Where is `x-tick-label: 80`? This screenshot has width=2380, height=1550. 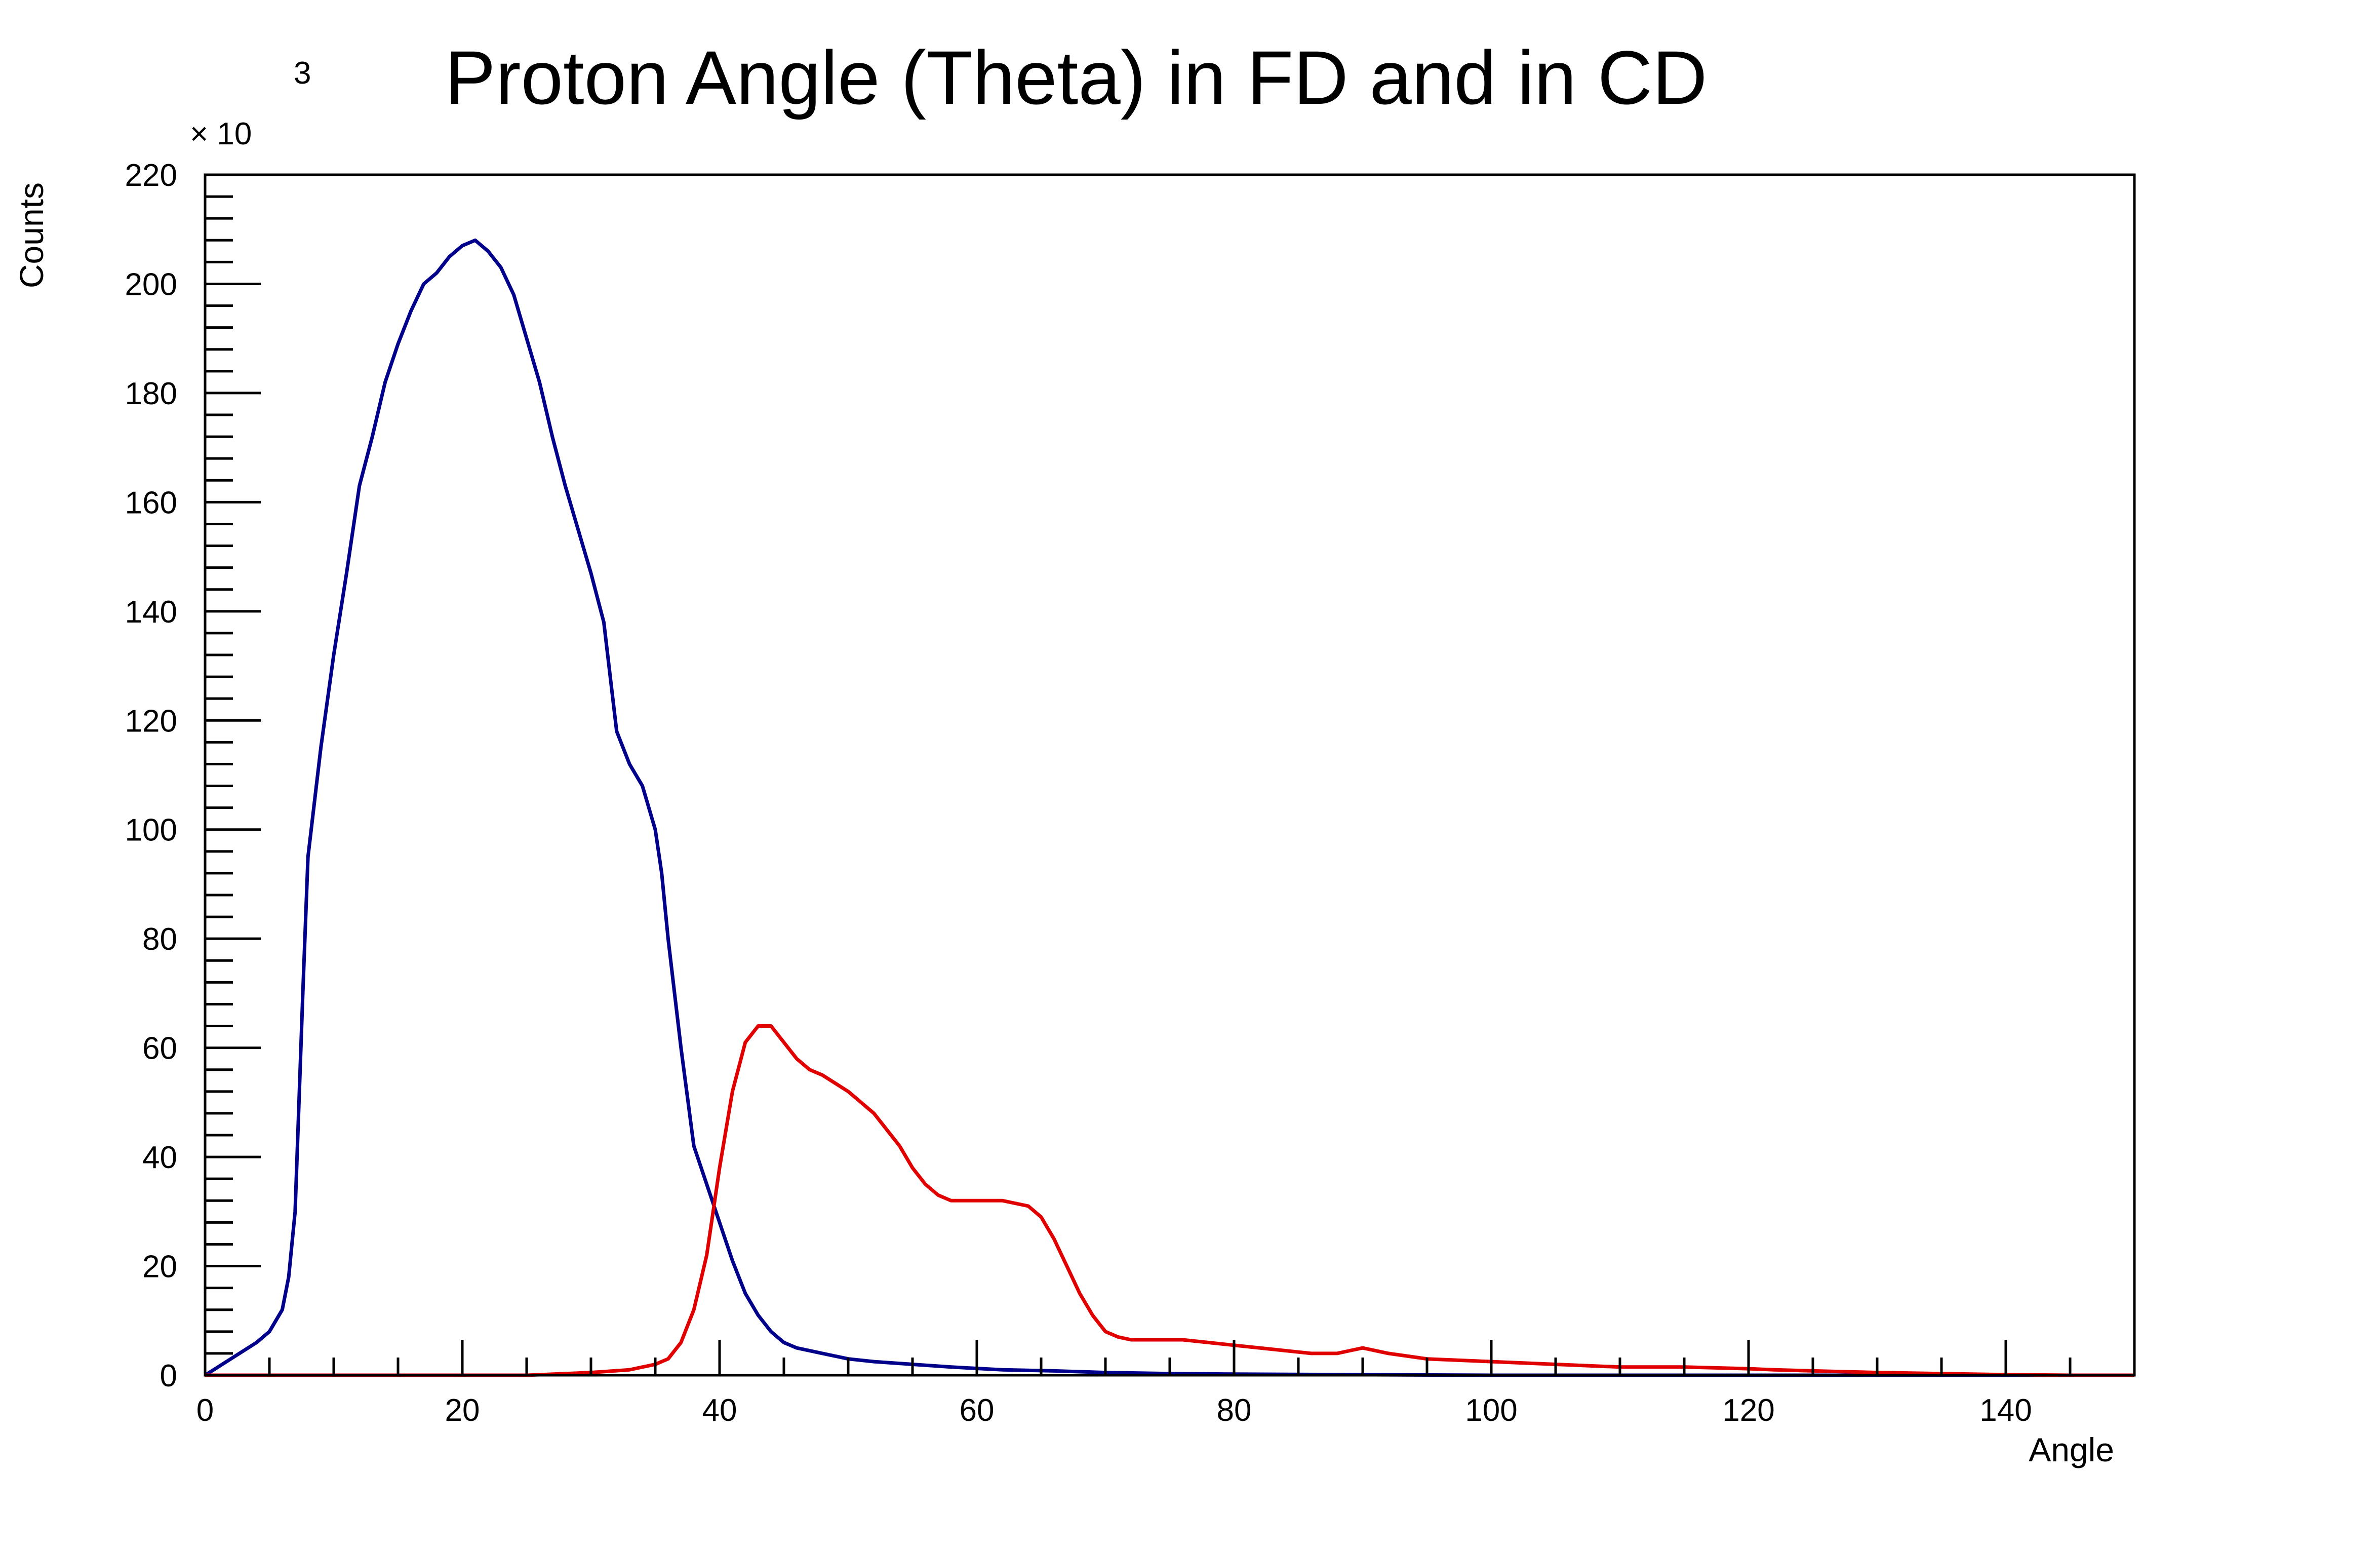
x-tick-label: 80 is located at coordinates (1234, 1410).